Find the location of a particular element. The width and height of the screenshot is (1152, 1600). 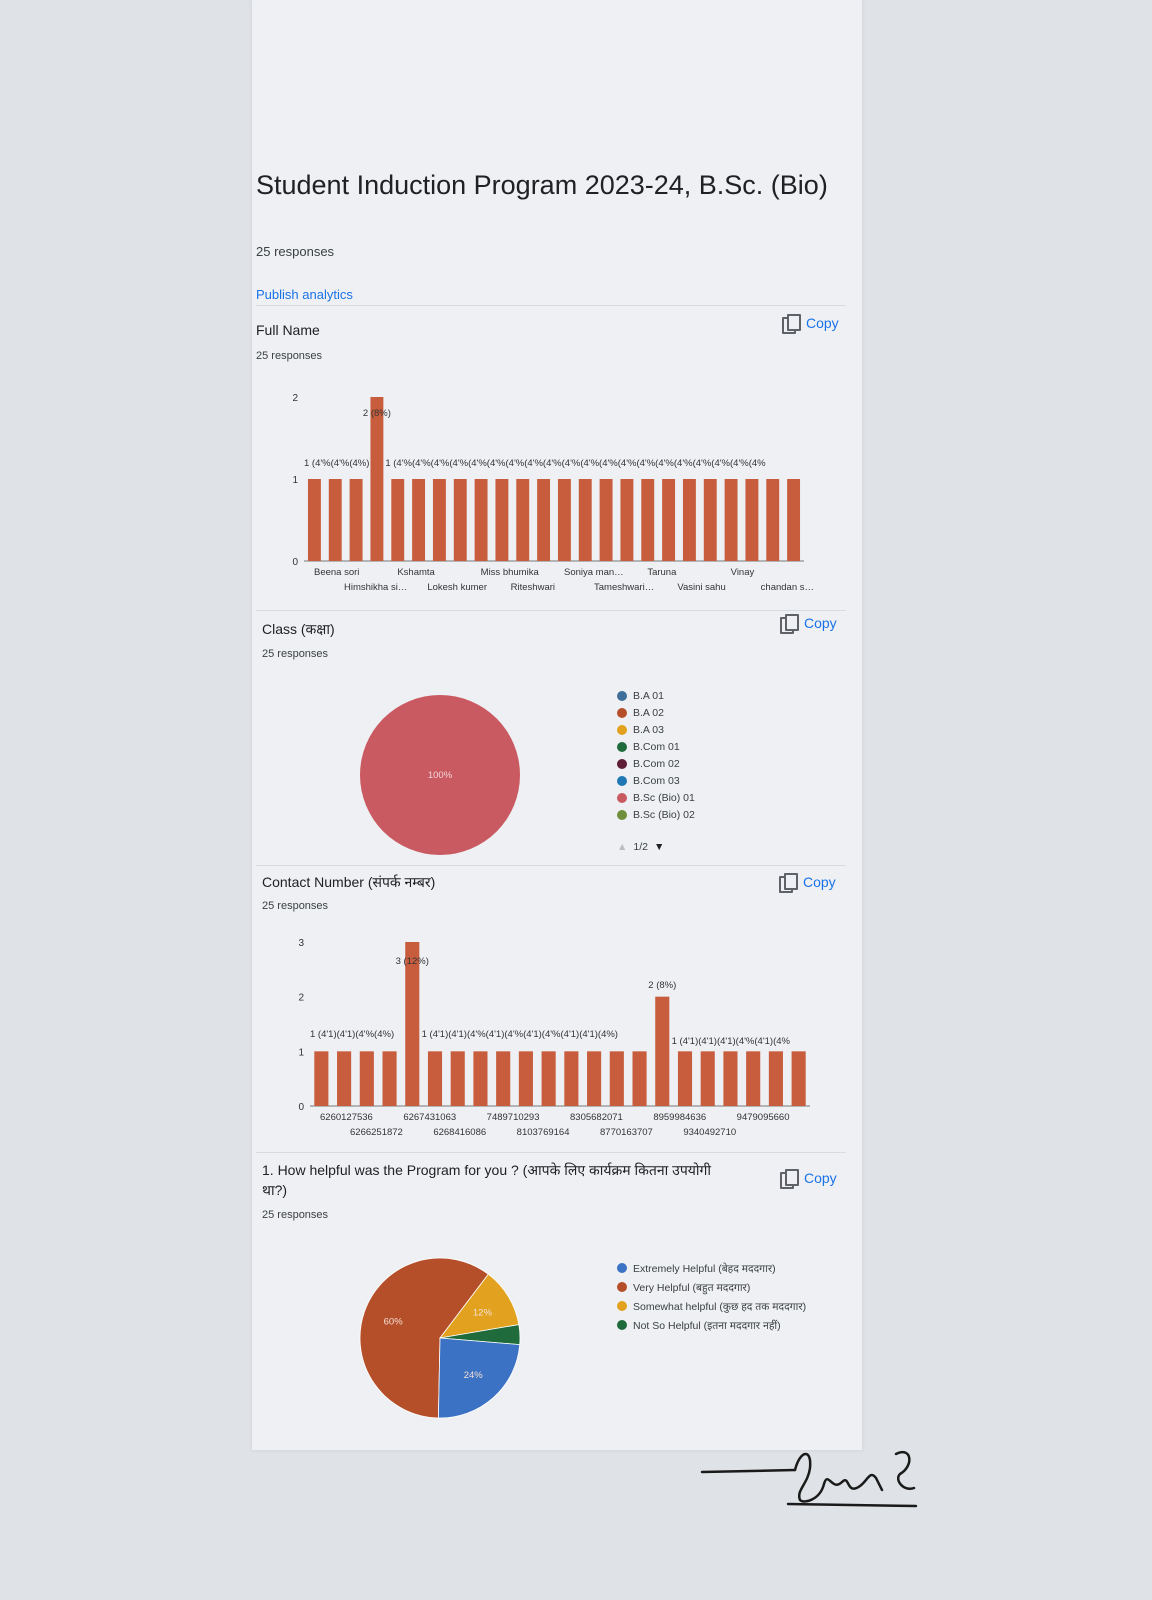

pie-slice-label: 24% is located at coordinates (474, 1375).